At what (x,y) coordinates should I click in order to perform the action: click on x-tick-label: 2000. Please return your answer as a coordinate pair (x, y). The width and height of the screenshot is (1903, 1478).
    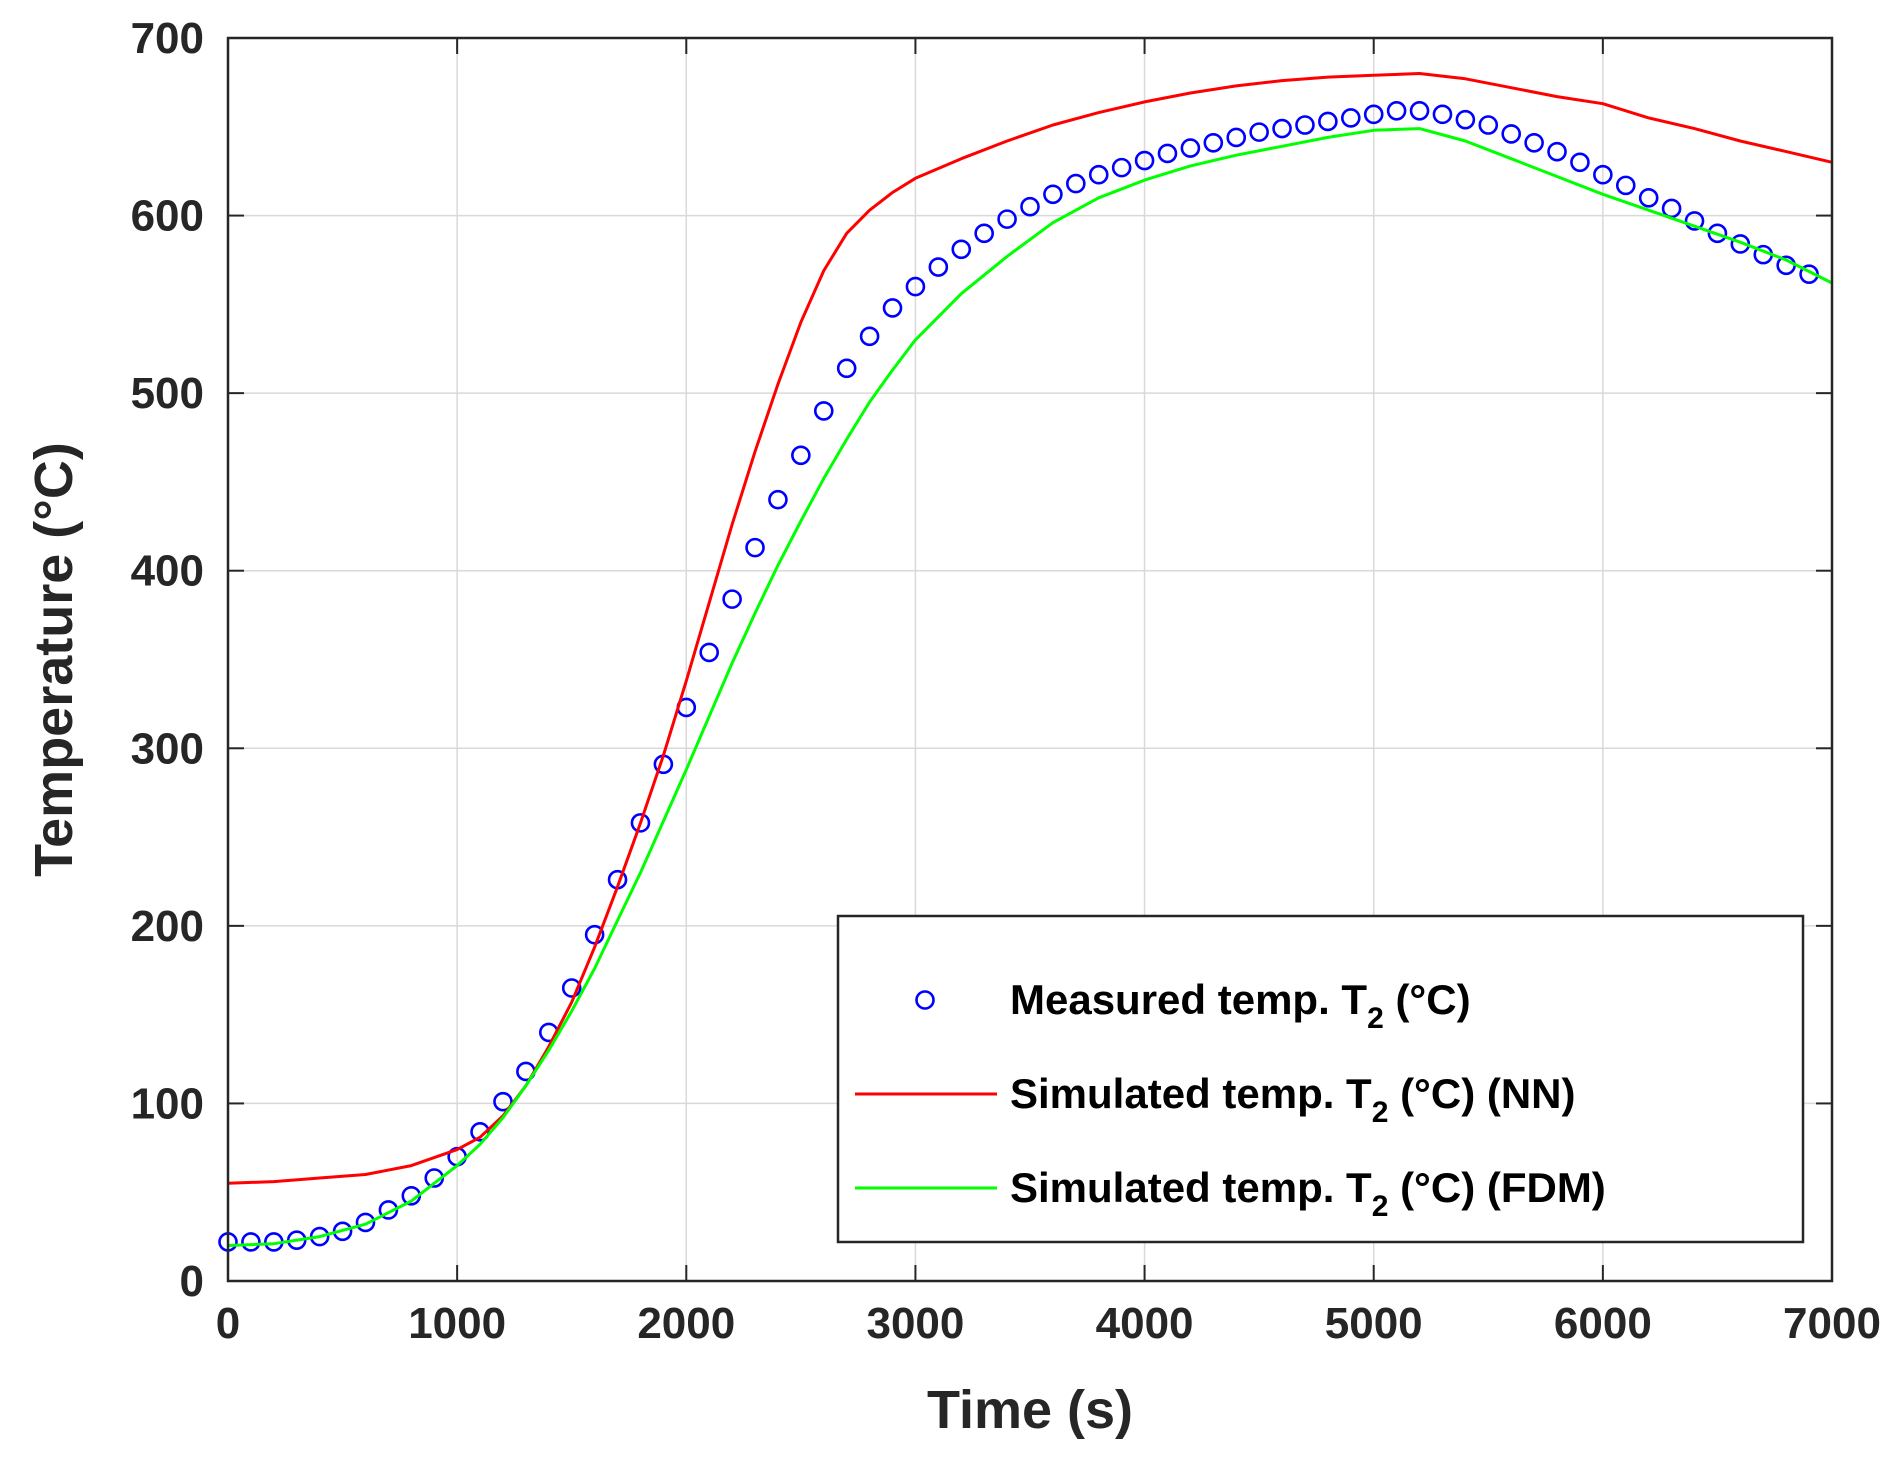
    Looking at the image, I should click on (686, 1323).